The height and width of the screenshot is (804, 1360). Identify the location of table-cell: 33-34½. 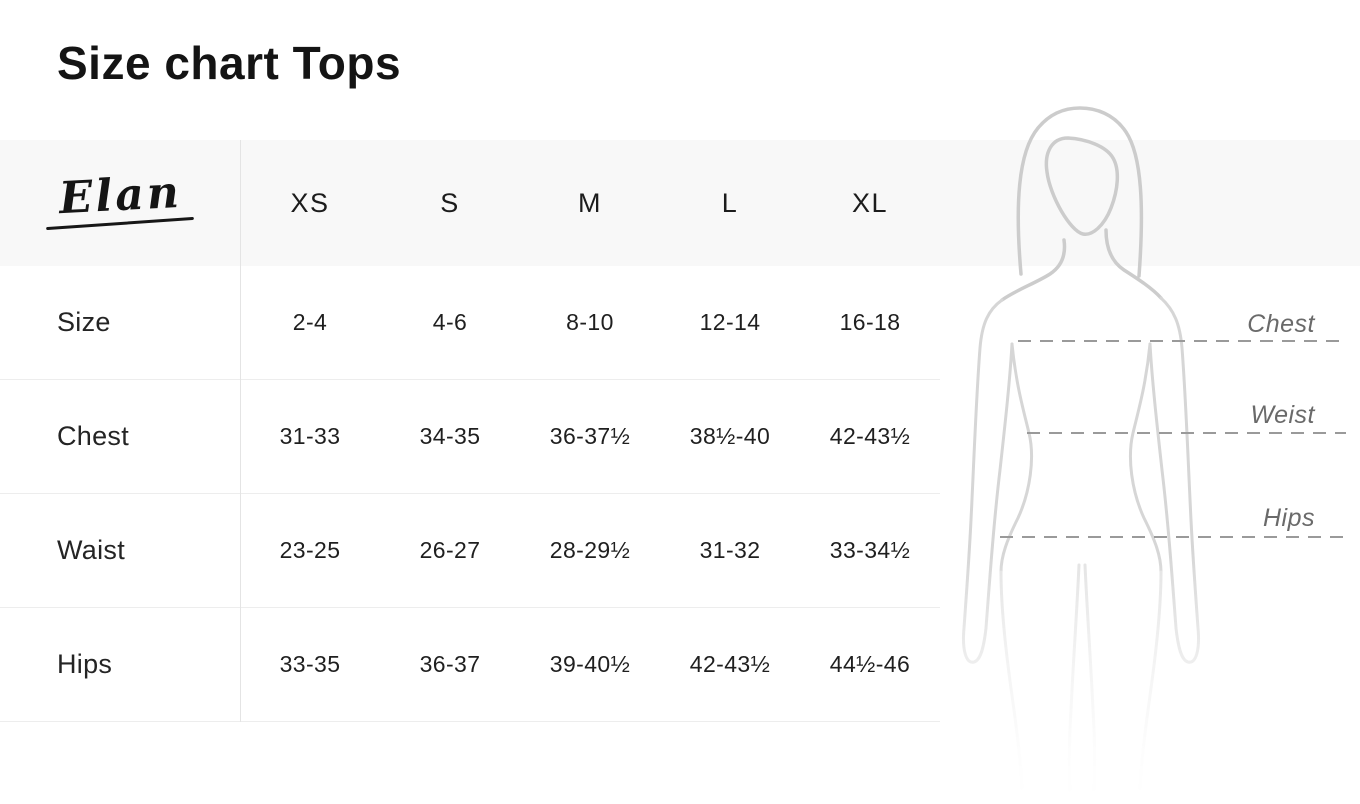
(870, 550).